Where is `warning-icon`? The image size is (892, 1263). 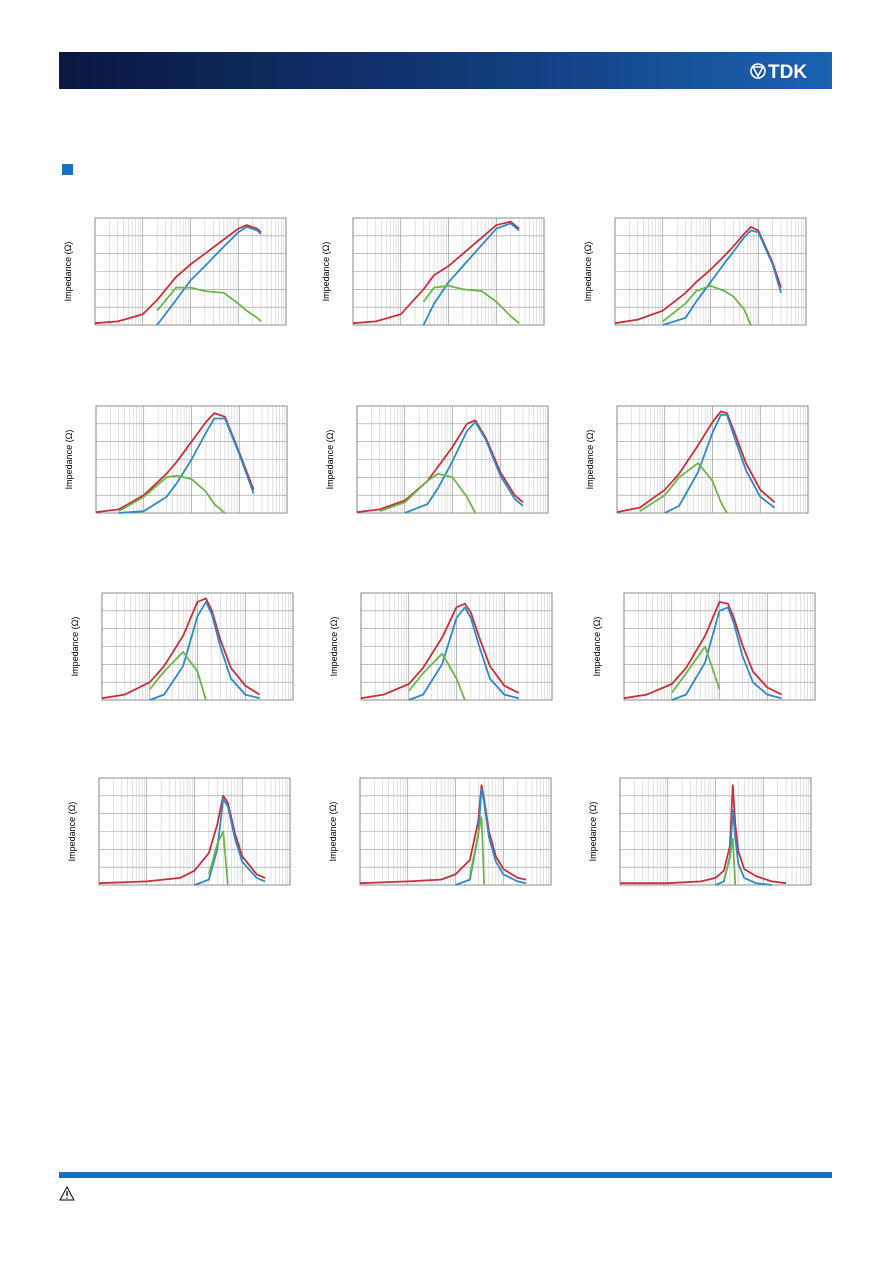 warning-icon is located at coordinates (67, 1193).